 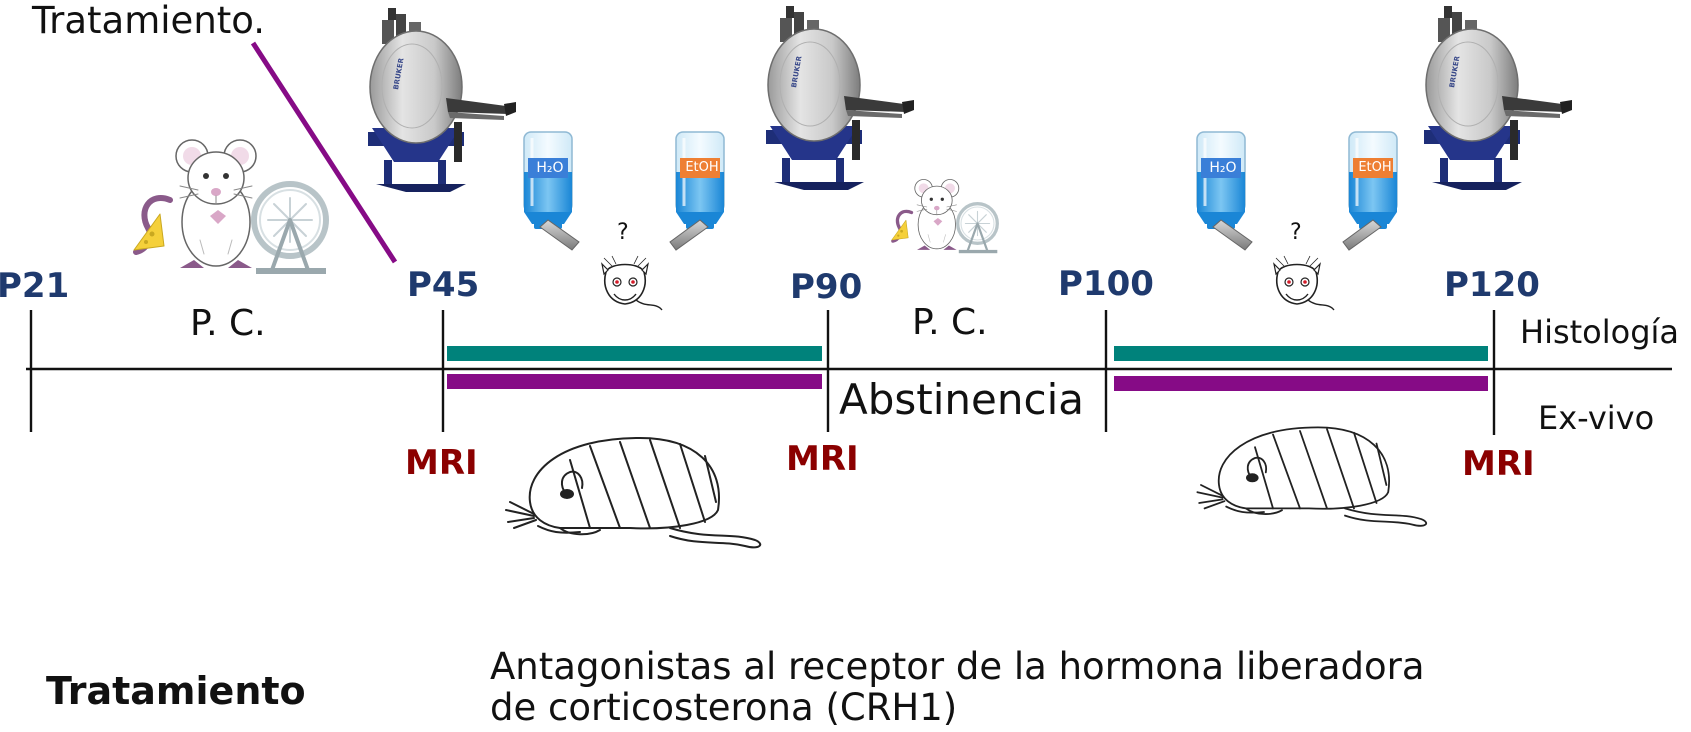 What do you see at coordinates (176, 691) in the screenshot?
I see `treatment-title: Tratamiento` at bounding box center [176, 691].